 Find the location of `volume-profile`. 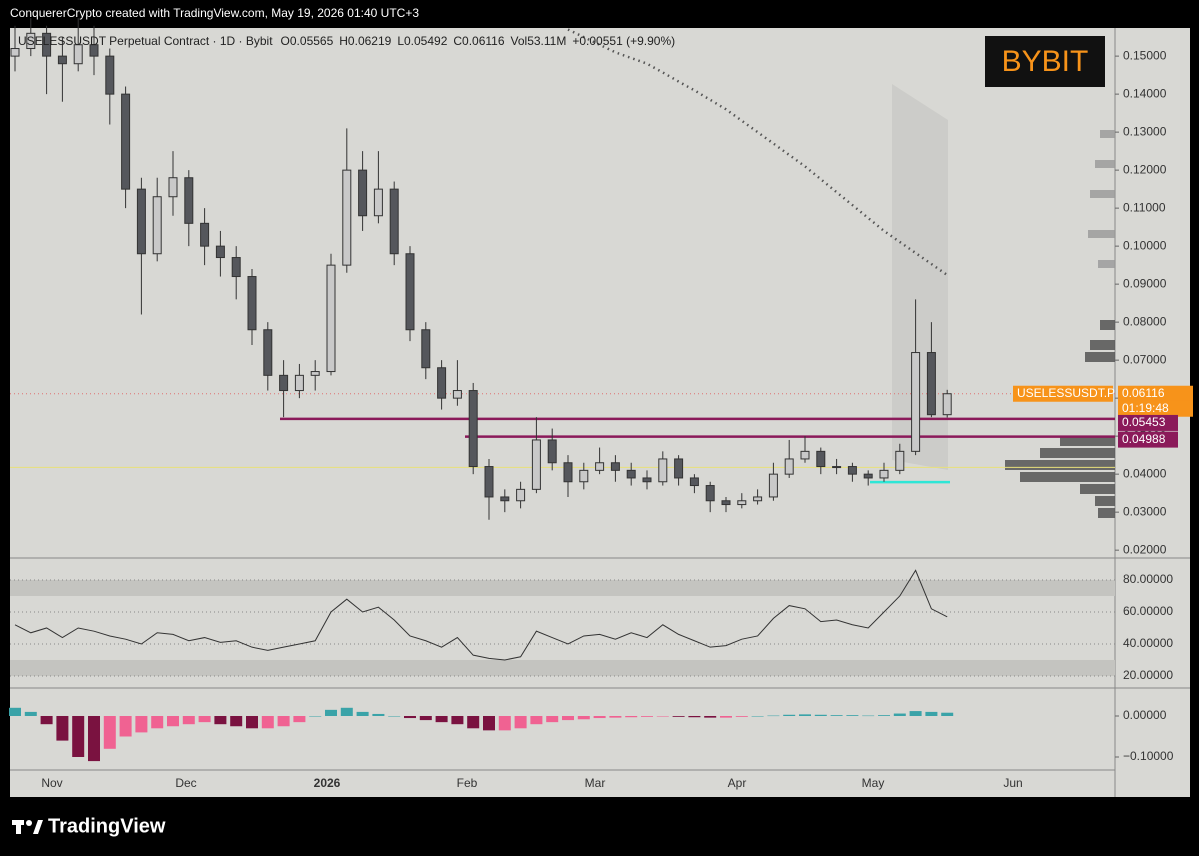

volume-profile is located at coordinates (1060, 419).